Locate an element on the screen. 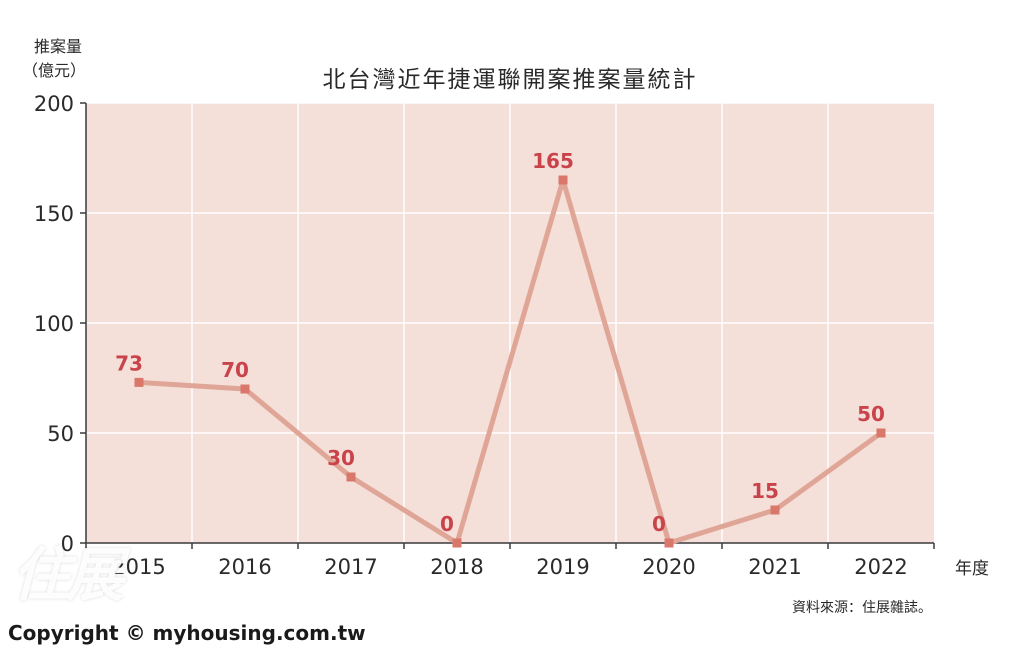 This screenshot has width=1024, height=660. x-tick-label: 2020 is located at coordinates (668, 567).